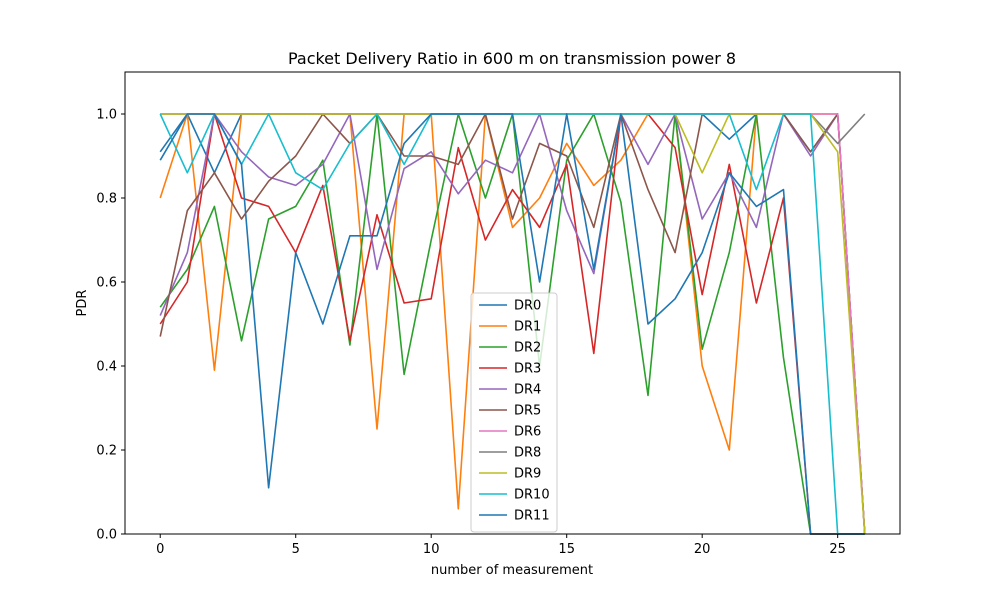  What do you see at coordinates (106, 283) in the screenshot?
I see `y-tick-label: 0.6` at bounding box center [106, 283].